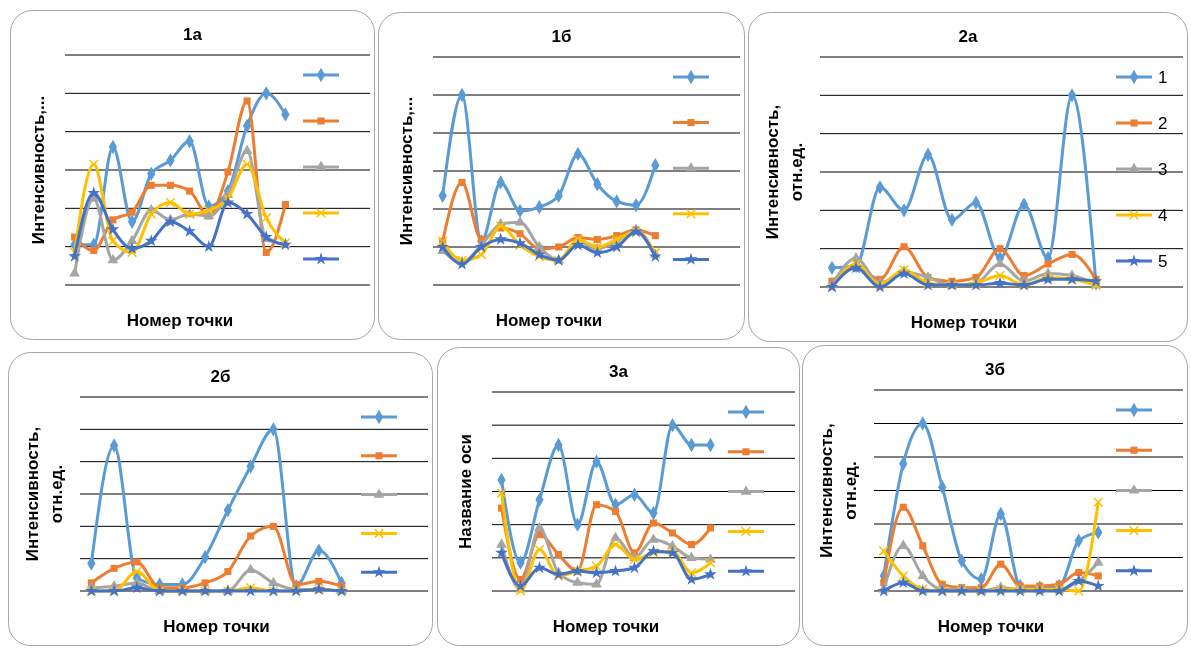  Describe the element at coordinates (1163, 215) in the screenshot. I see `legend-label: 4` at that location.